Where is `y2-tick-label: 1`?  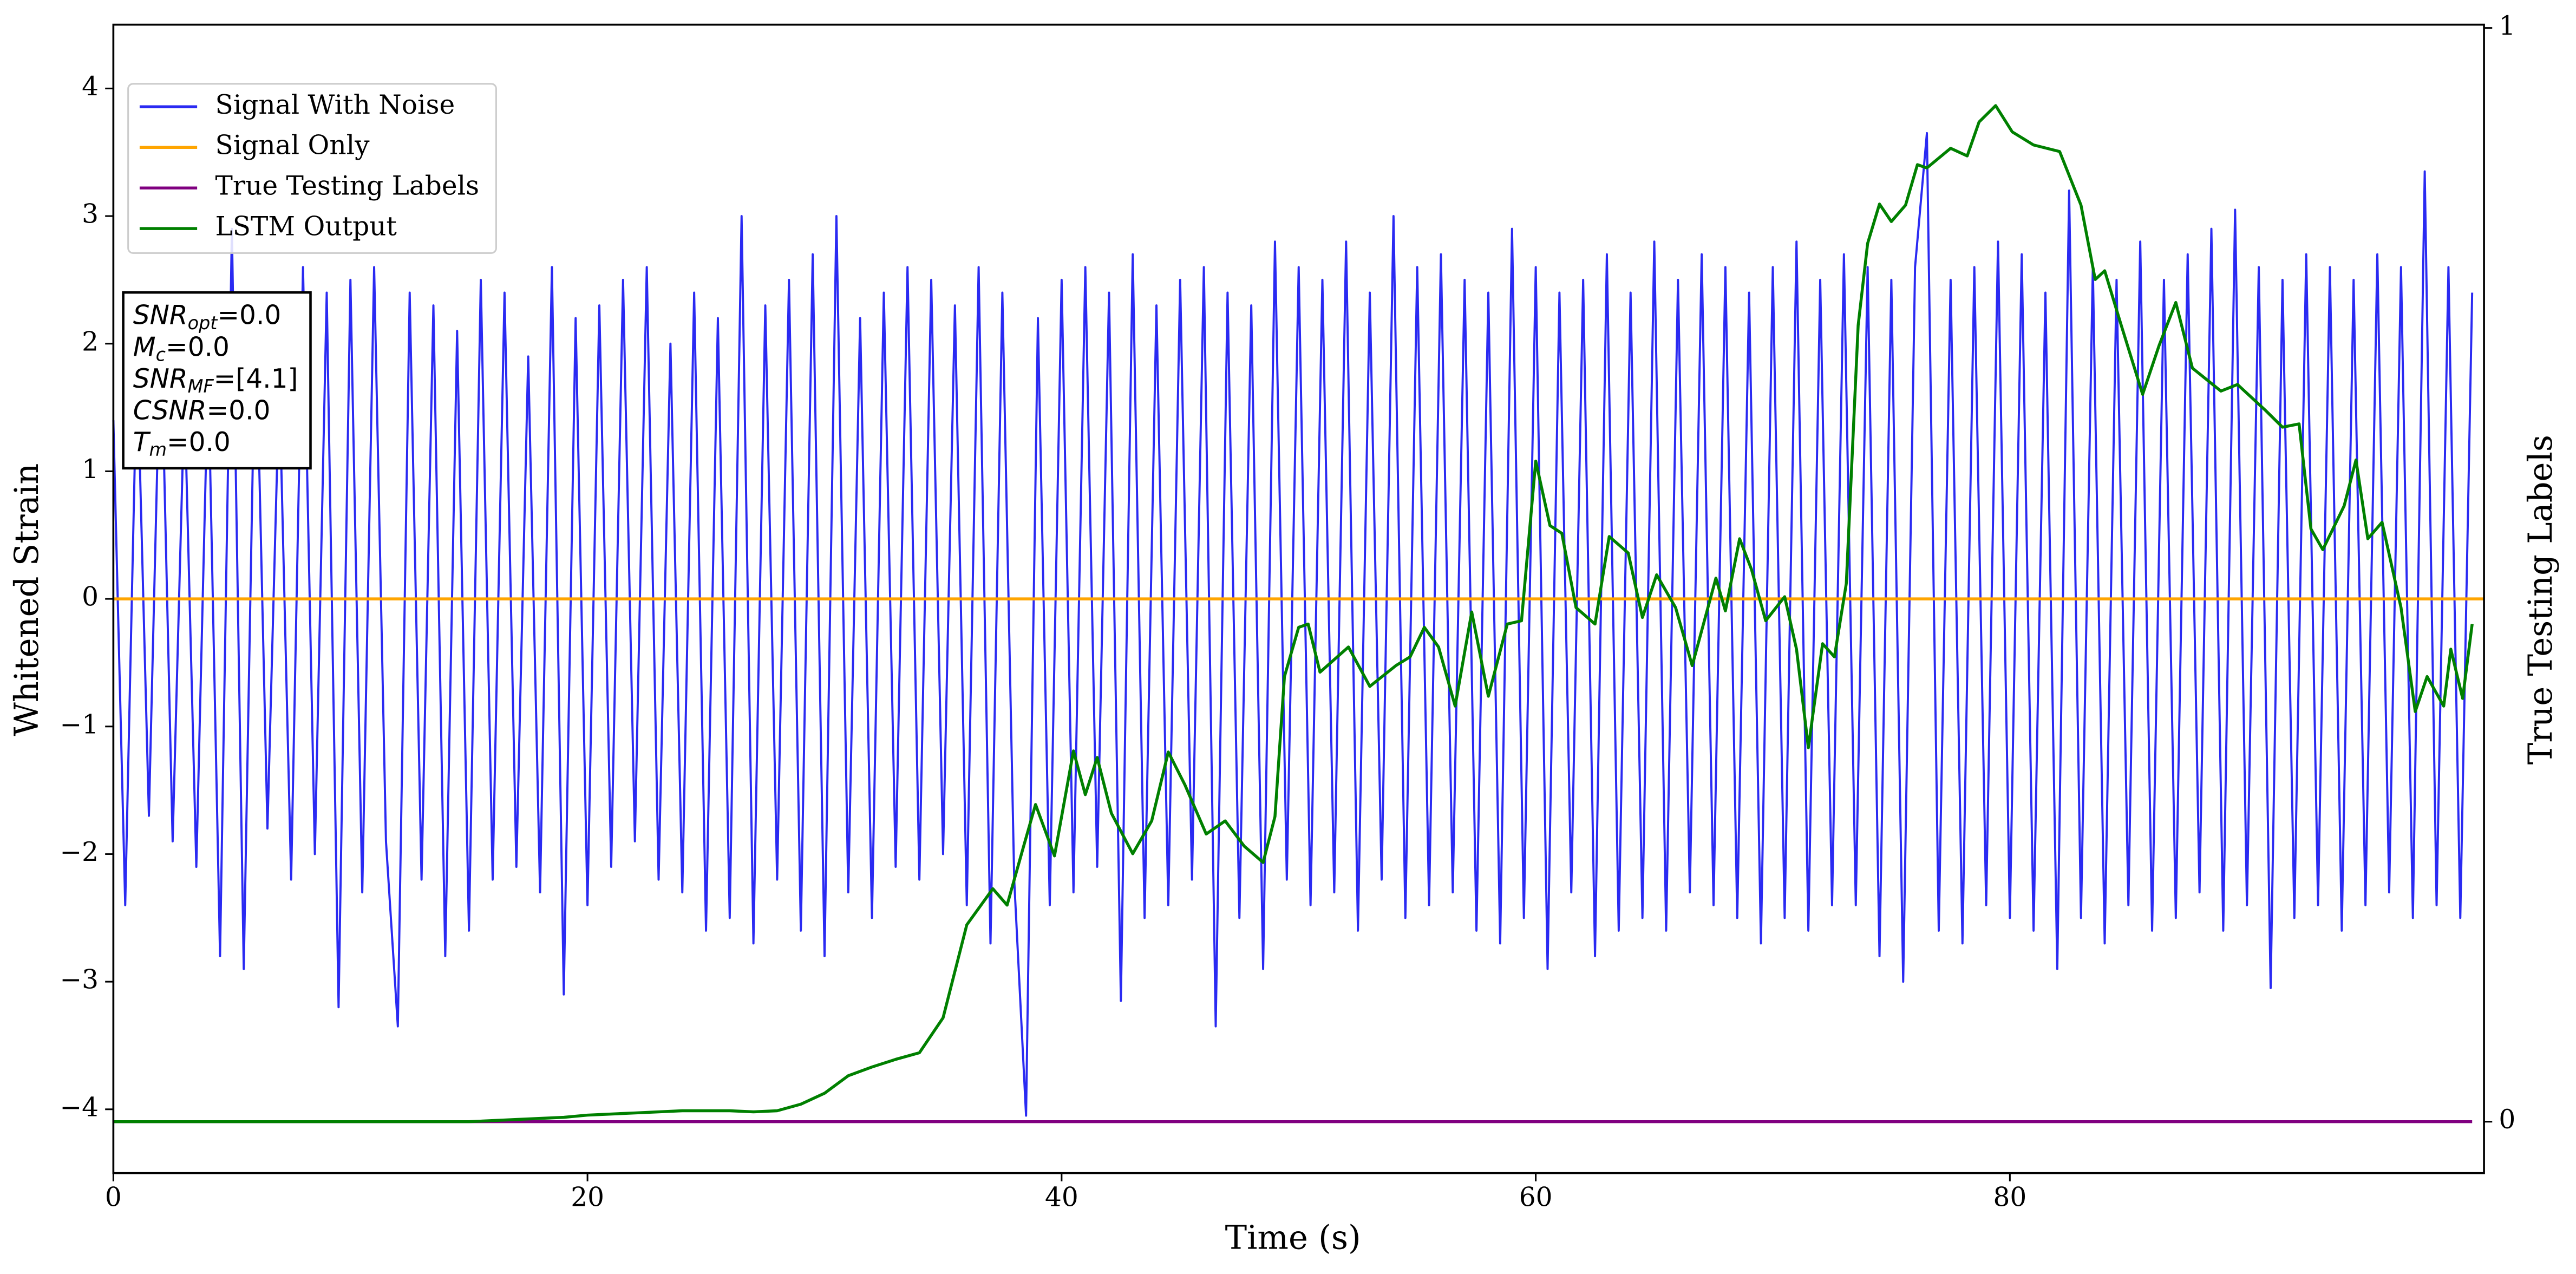 y2-tick-label: 1 is located at coordinates (2507, 26).